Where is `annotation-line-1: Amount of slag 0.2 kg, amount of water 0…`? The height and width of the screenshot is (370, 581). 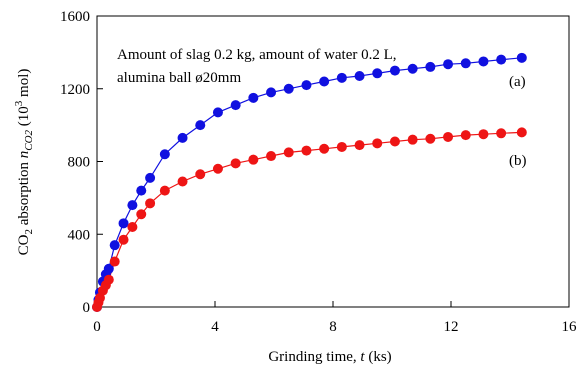
annotation-line-1: Amount of slag 0.2 kg, amount of water 0… is located at coordinates (257, 55).